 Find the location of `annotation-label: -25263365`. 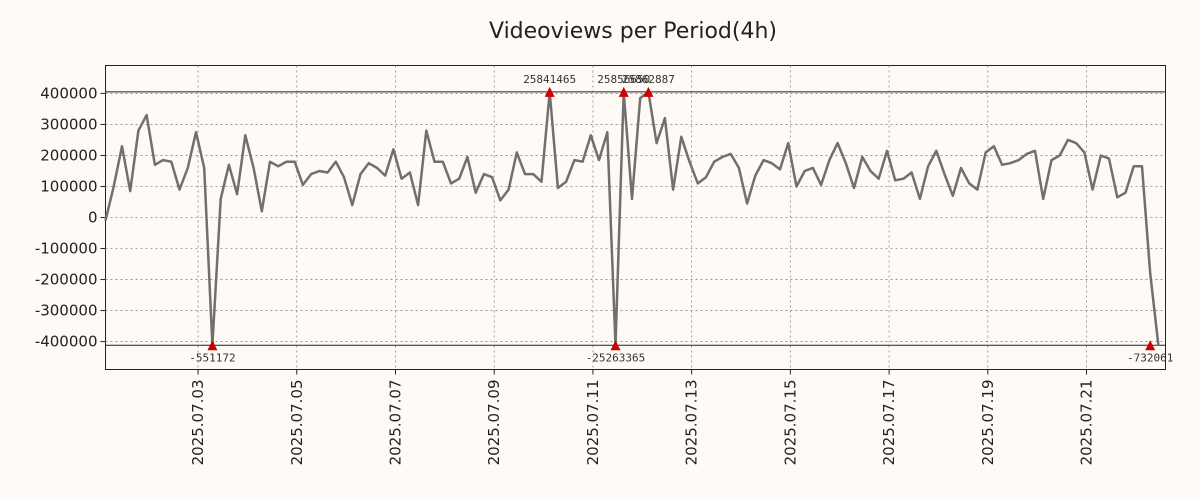

annotation-label: -25263365 is located at coordinates (616, 357).